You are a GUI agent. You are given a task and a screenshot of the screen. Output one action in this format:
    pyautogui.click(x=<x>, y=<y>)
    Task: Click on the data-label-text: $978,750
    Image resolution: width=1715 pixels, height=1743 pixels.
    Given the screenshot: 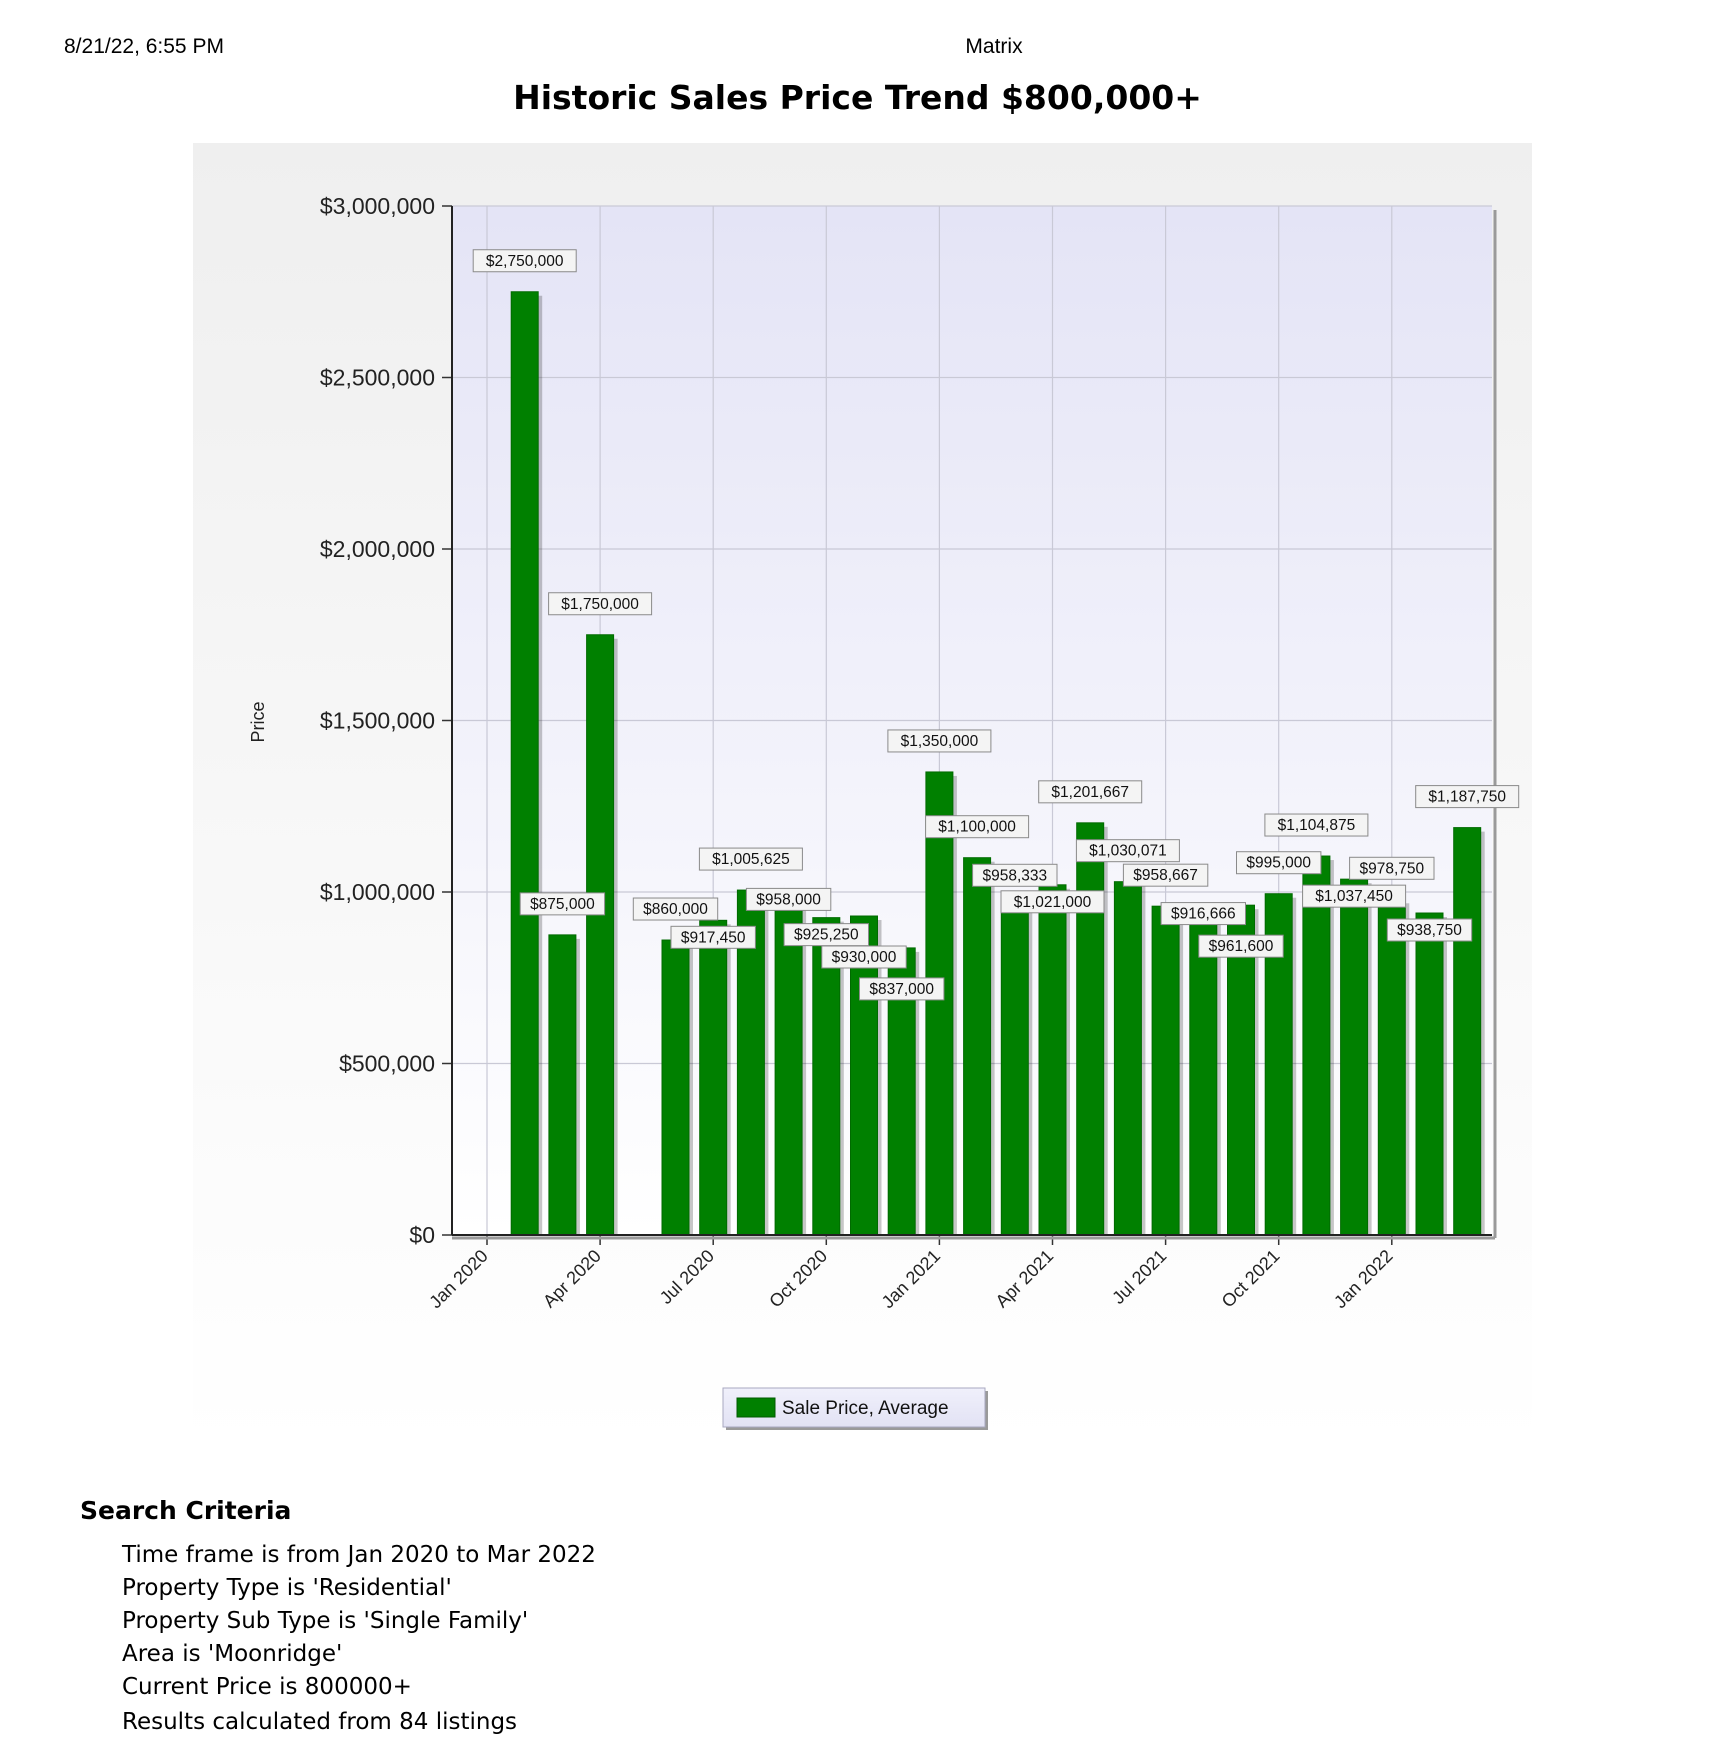 What is the action you would take?
    pyautogui.click(x=1391, y=868)
    